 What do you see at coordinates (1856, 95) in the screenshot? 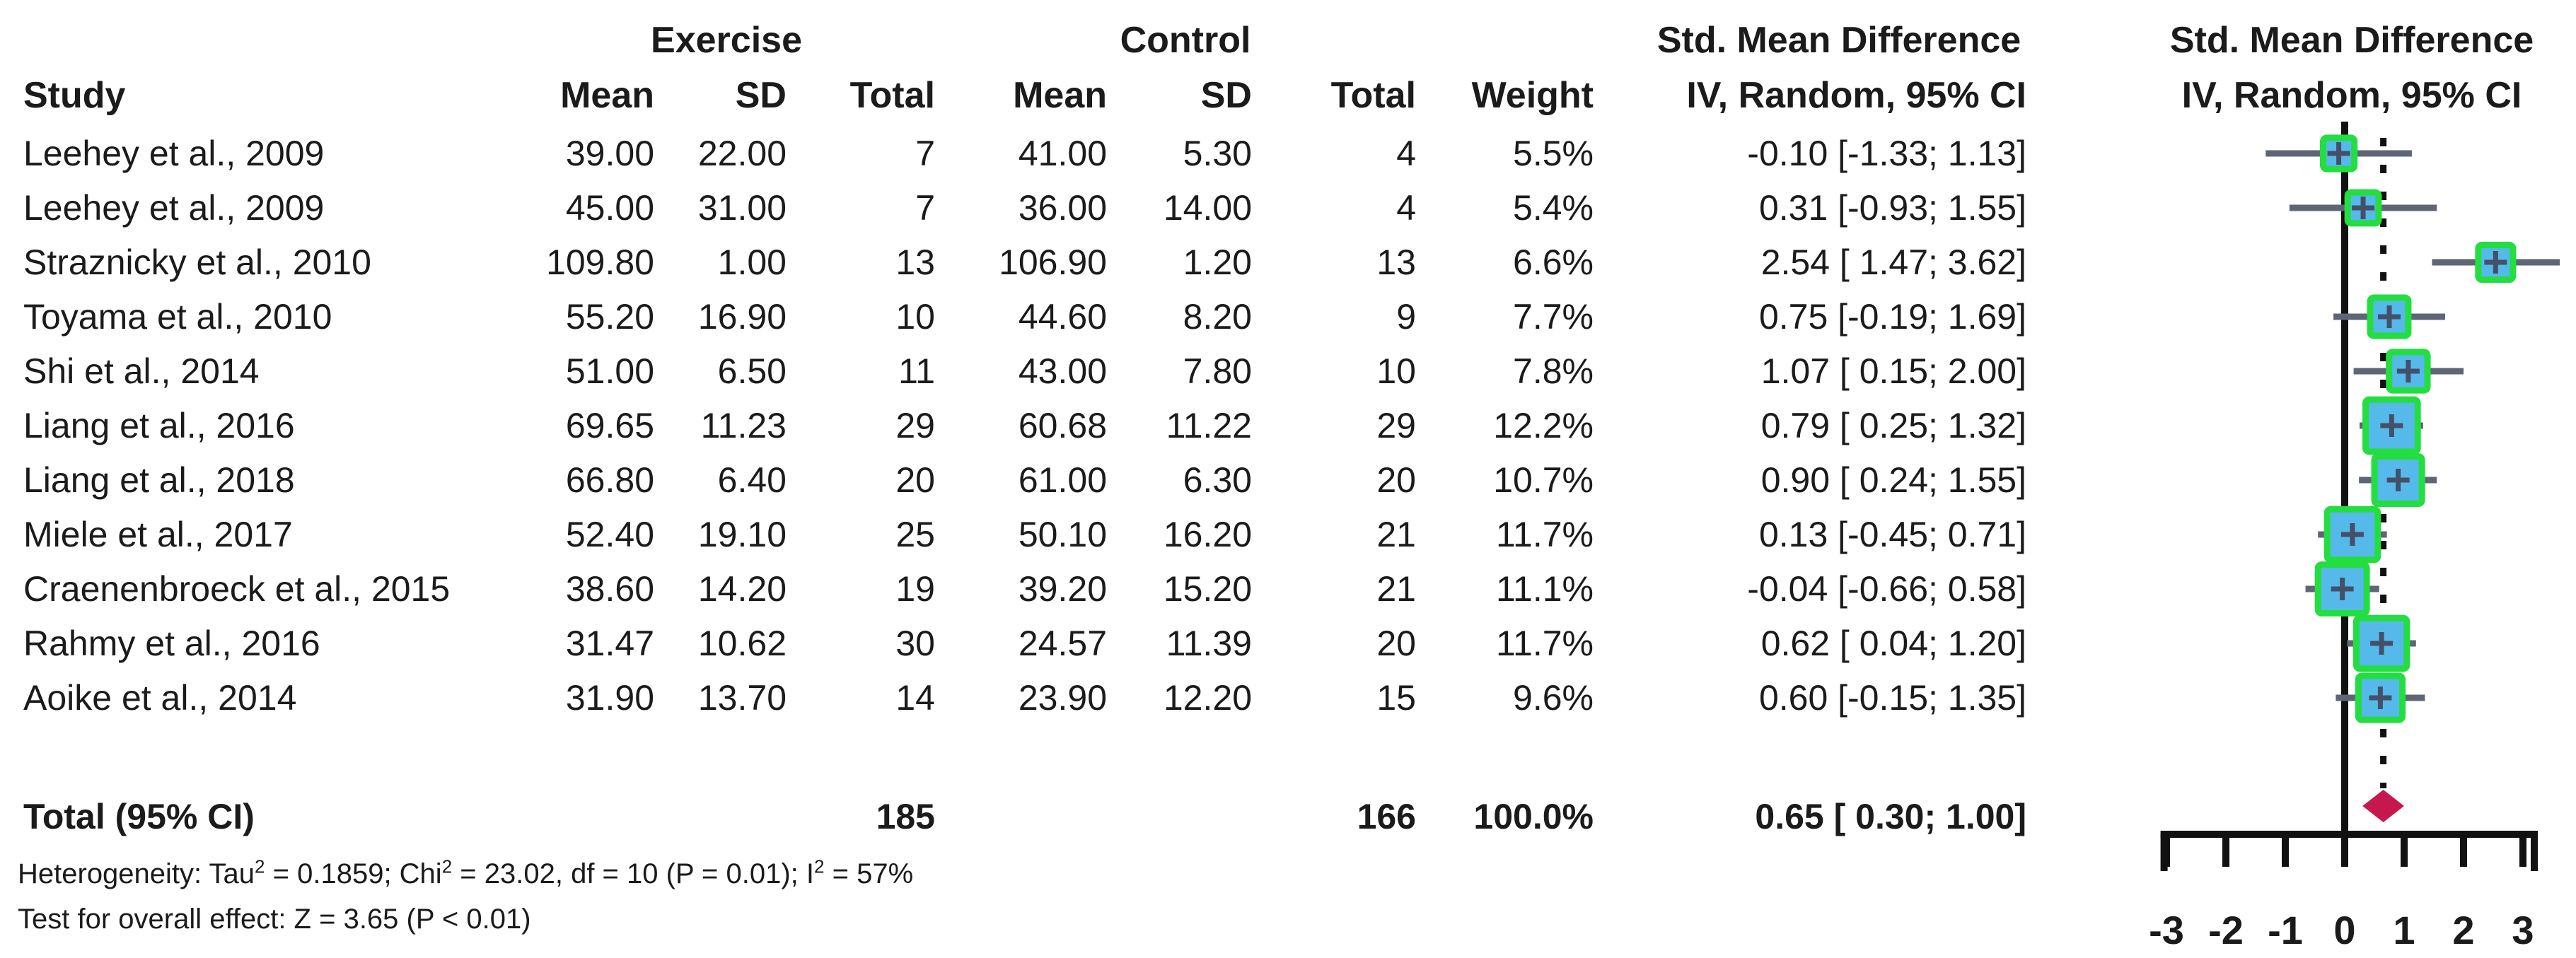
I see `smd-column-subtitle: IV, Random, 95% CI` at bounding box center [1856, 95].